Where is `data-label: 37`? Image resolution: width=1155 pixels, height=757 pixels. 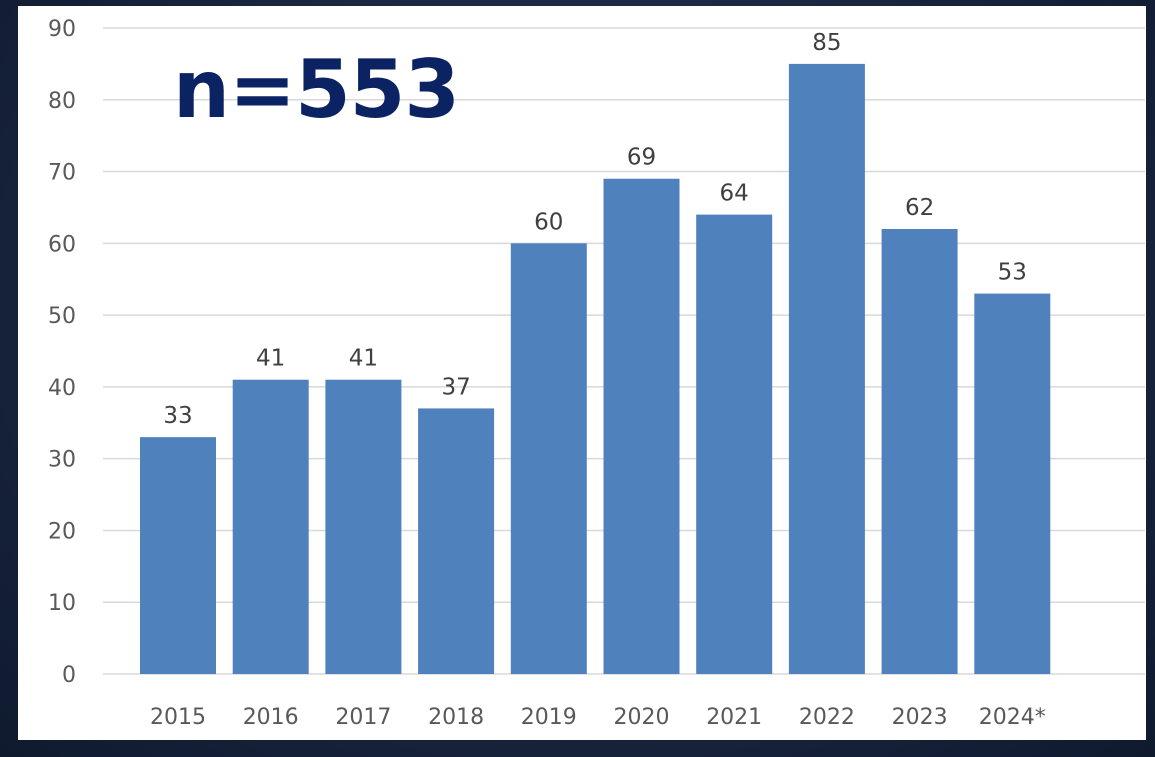
data-label: 37 is located at coordinates (455, 387).